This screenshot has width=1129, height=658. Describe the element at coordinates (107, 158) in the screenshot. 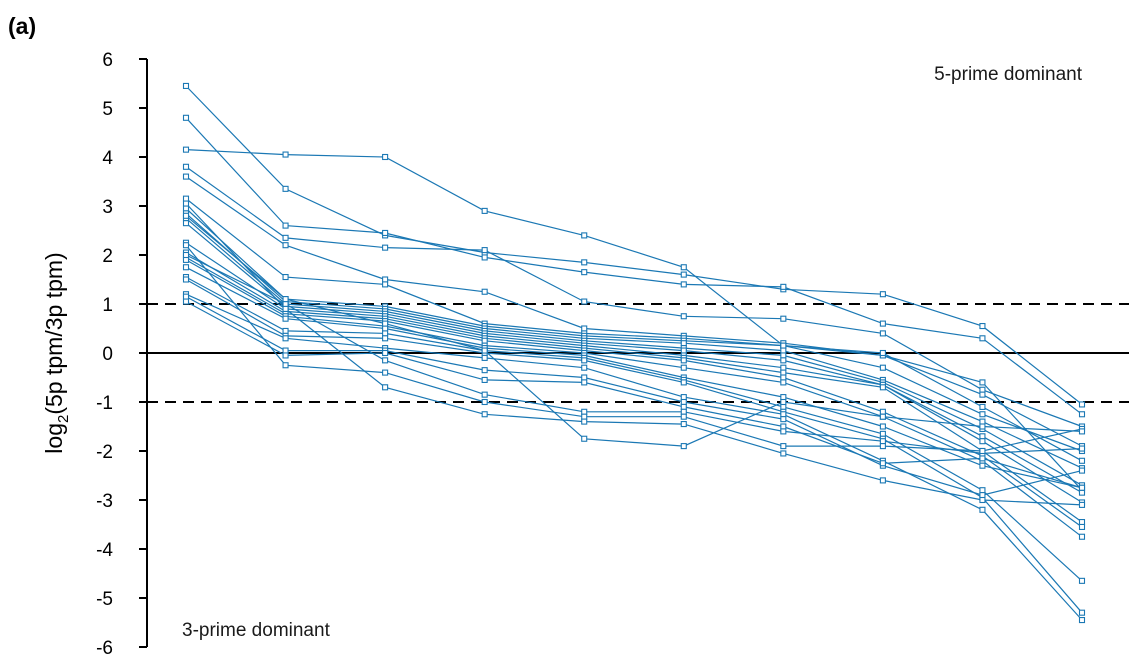

I see `y-tick-label: 4` at that location.